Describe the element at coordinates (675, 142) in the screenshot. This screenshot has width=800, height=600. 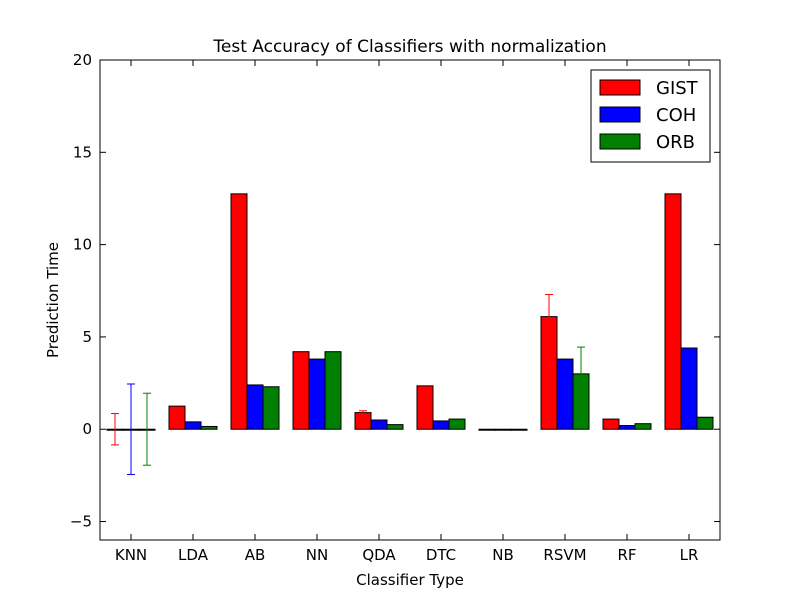
I see `legend-label-orb: ORB` at that location.